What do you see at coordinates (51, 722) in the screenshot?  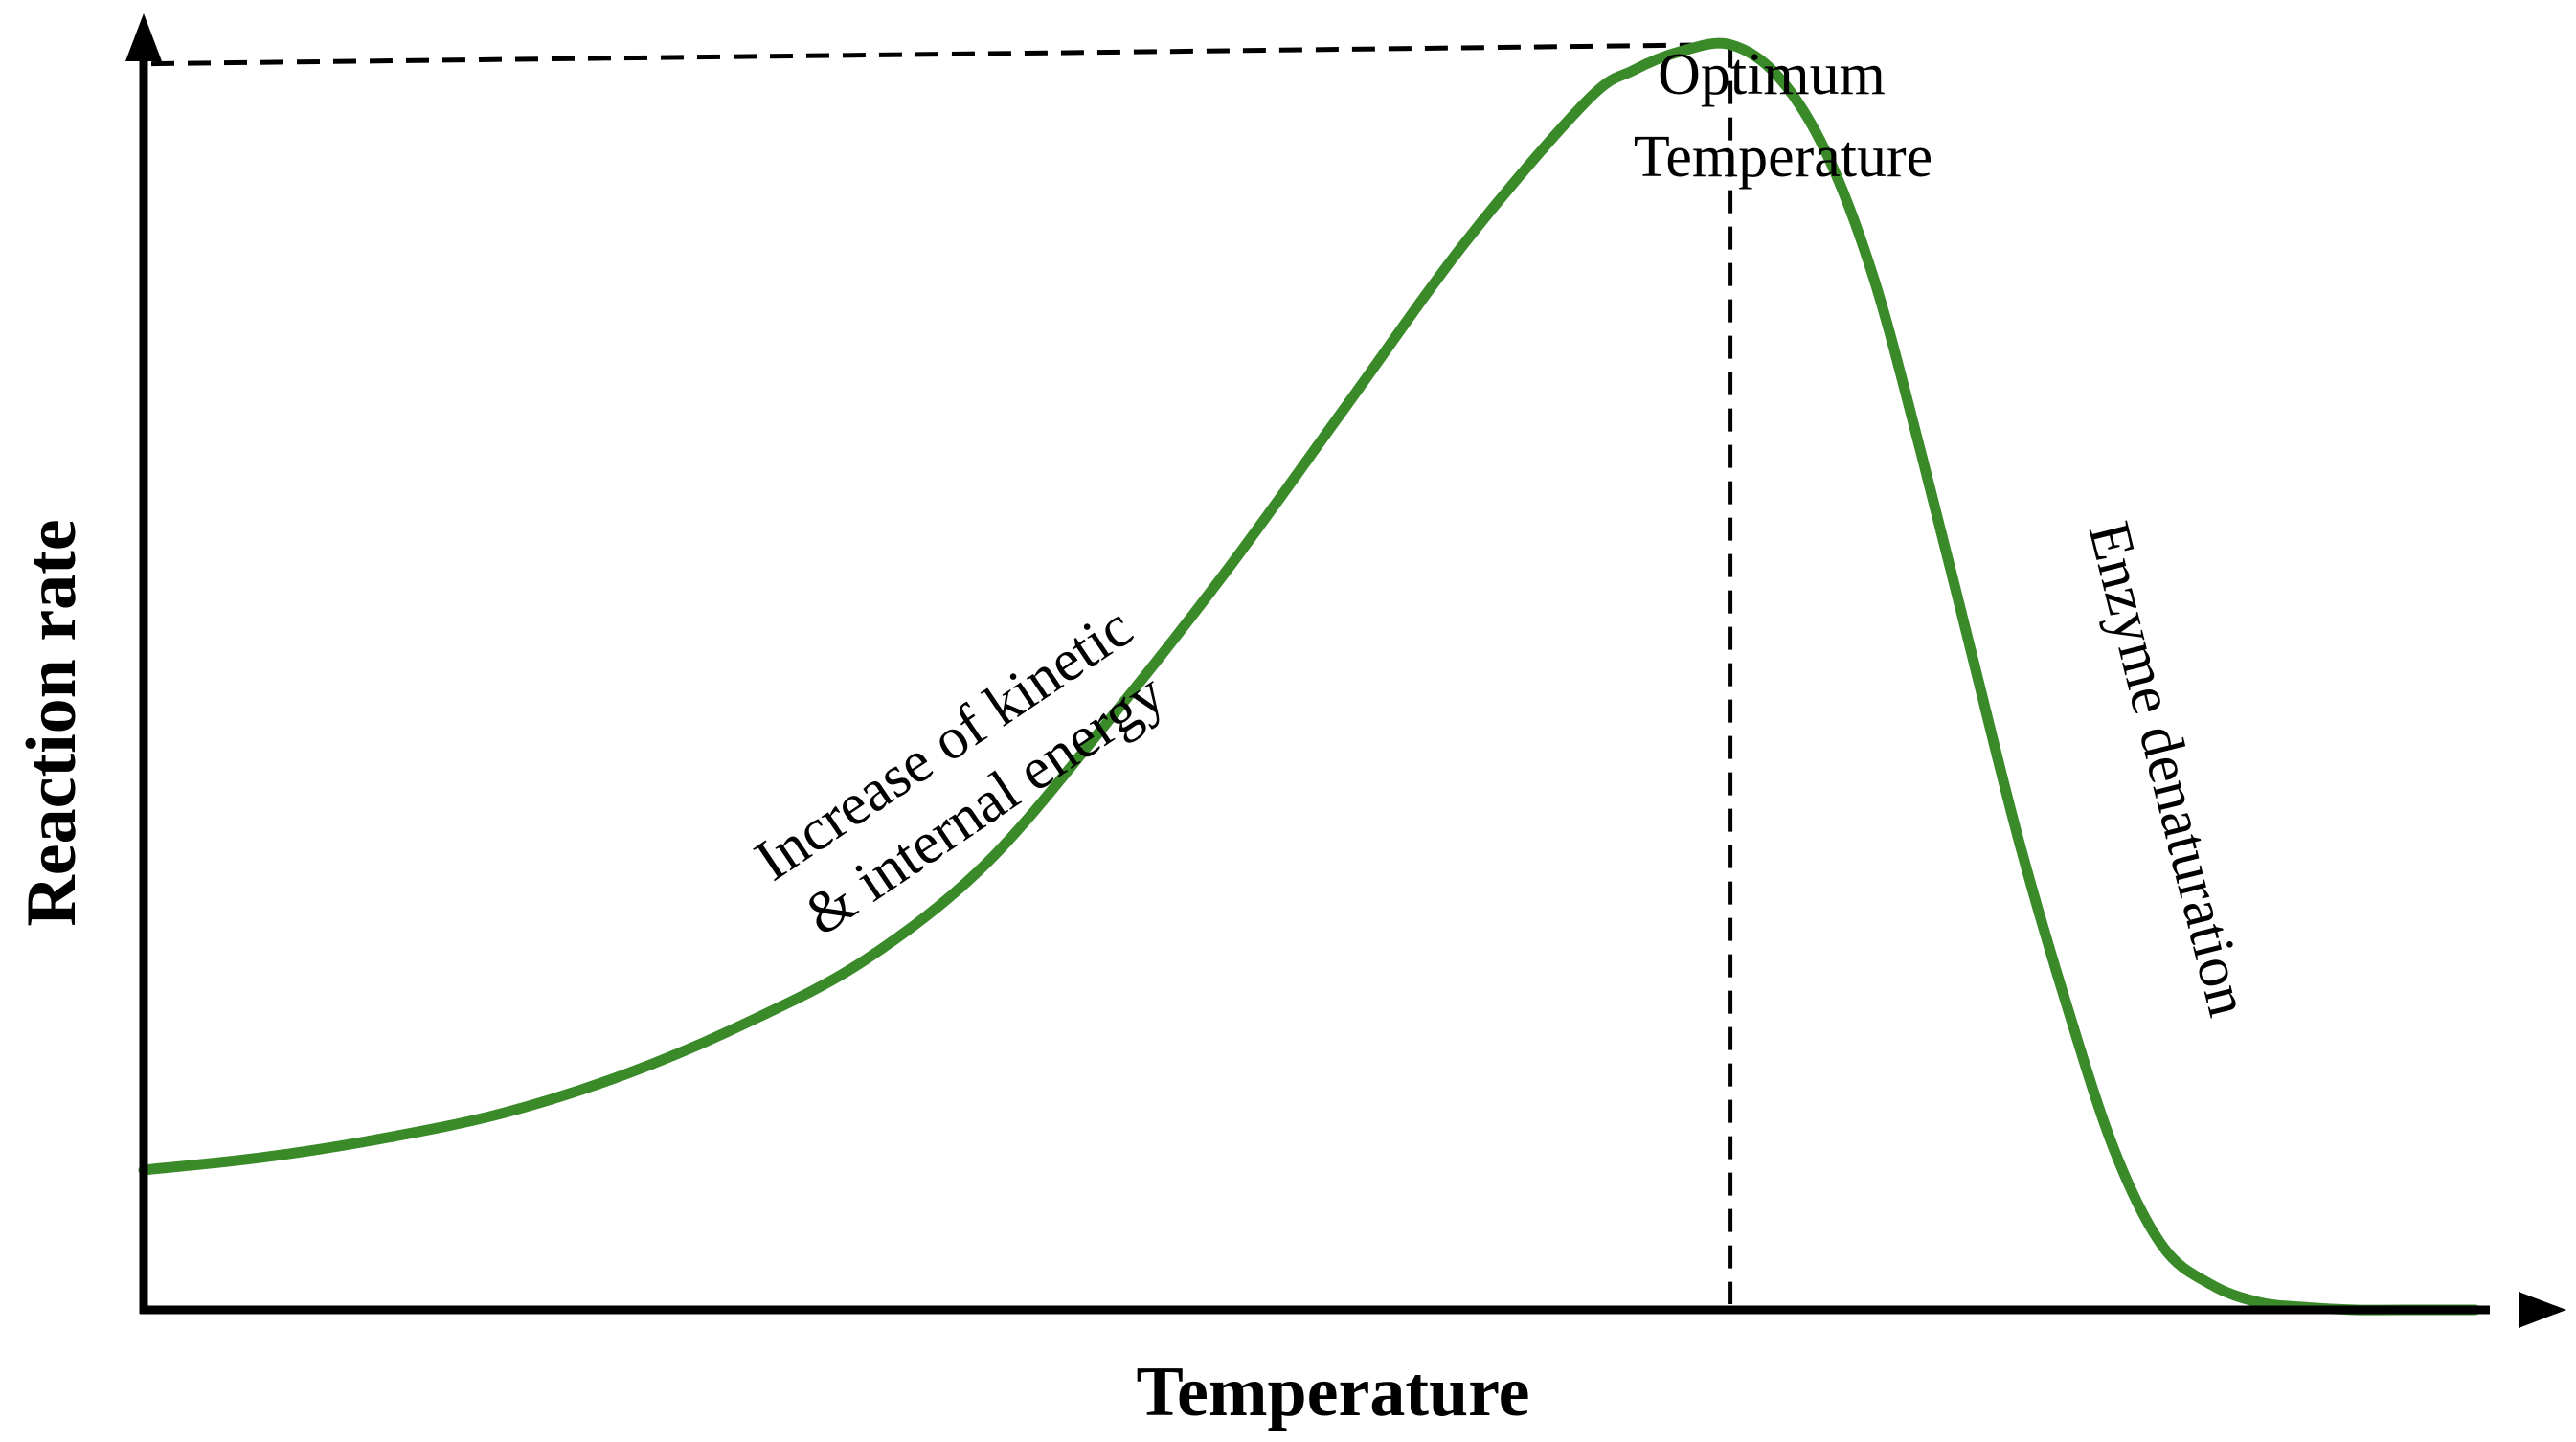 I see `y-axis-label: Reaction rate` at bounding box center [51, 722].